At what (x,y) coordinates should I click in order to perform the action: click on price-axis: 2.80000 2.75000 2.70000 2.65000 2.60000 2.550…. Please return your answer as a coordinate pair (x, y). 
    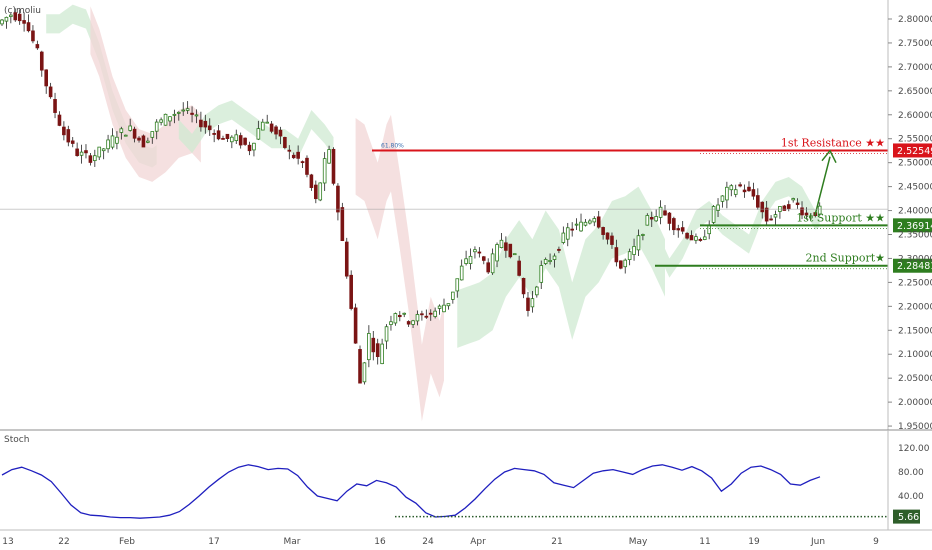
    Looking at the image, I should click on (909, 216).